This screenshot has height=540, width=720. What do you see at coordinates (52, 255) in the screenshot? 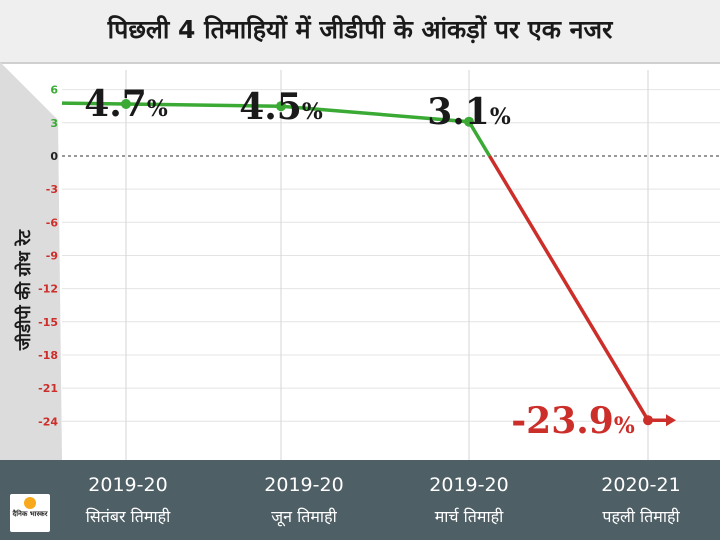
I see `y-tick-label: -9` at bounding box center [52, 255].